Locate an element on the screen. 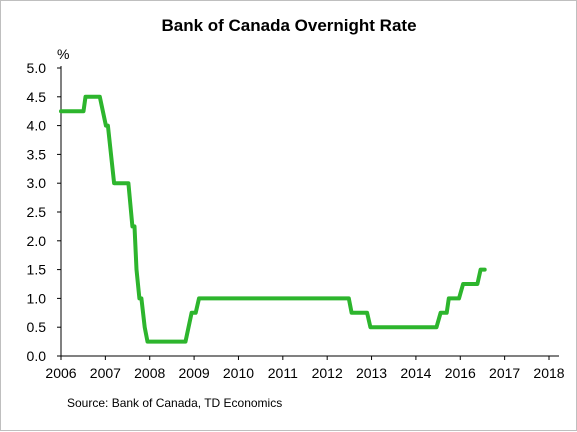  x-tick-label: 2013 is located at coordinates (371, 373).